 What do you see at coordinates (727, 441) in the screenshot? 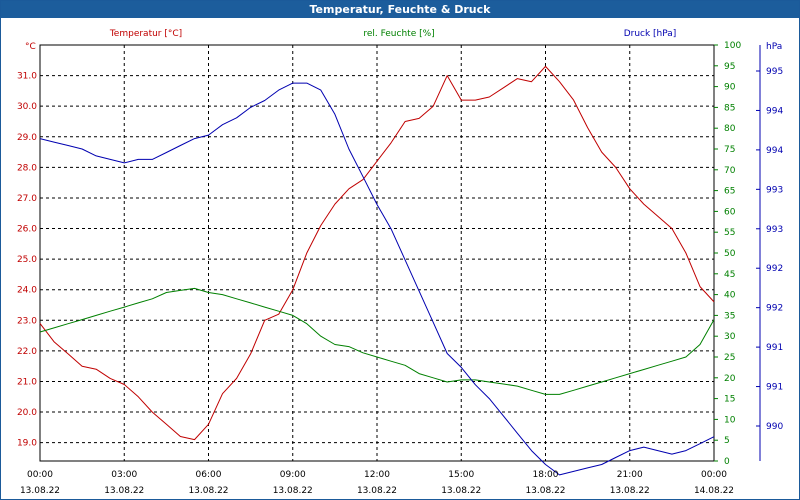
I see `humidity-tick-label: 5` at bounding box center [727, 441].